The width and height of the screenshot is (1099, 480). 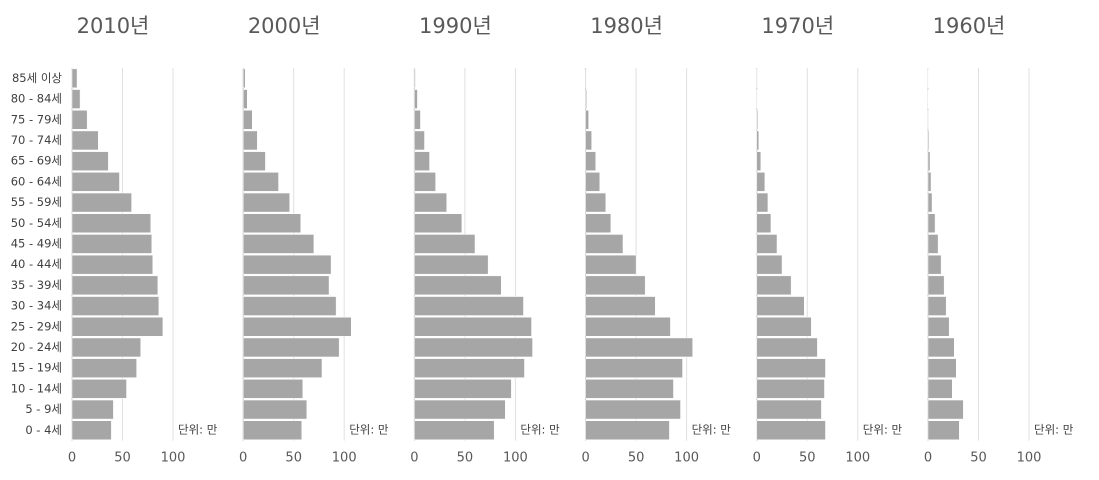 What do you see at coordinates (284, 26) in the screenshot?
I see `panel-title: 2000년` at bounding box center [284, 26].